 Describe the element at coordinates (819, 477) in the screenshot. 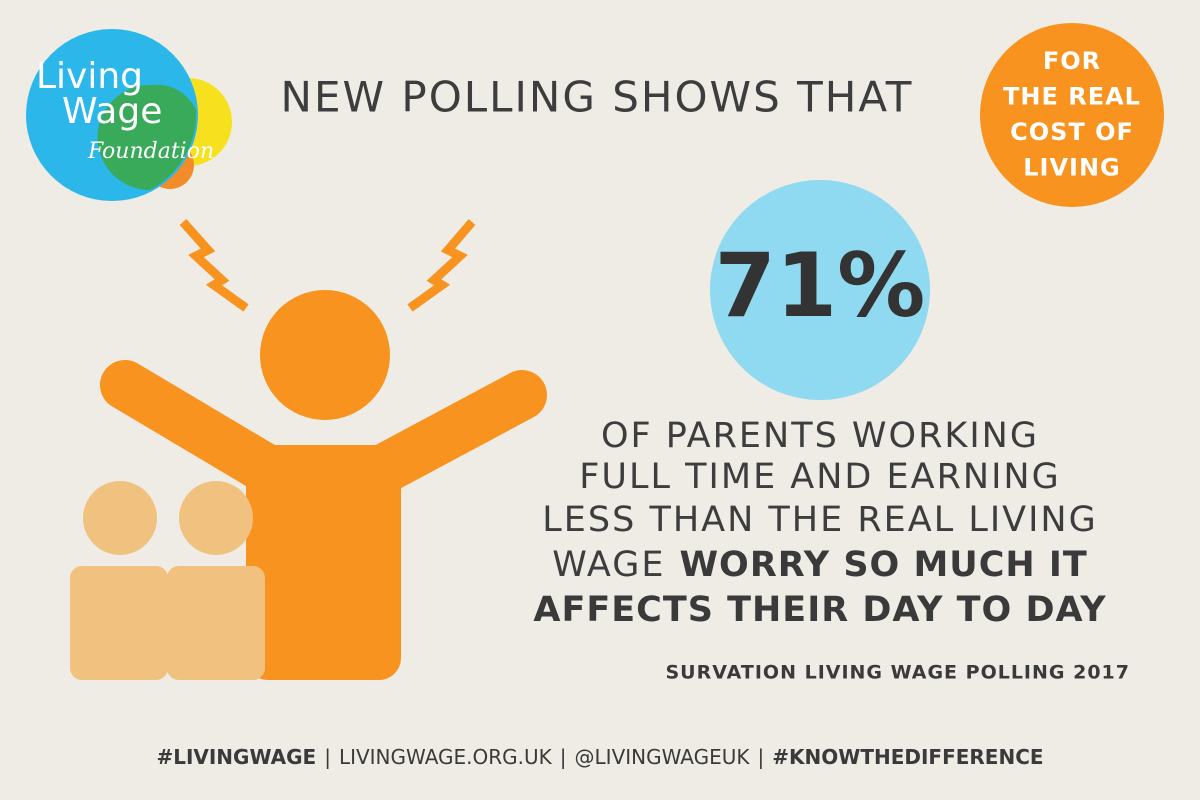

I see `statement-line: FULL TIME AND EARNING` at that location.